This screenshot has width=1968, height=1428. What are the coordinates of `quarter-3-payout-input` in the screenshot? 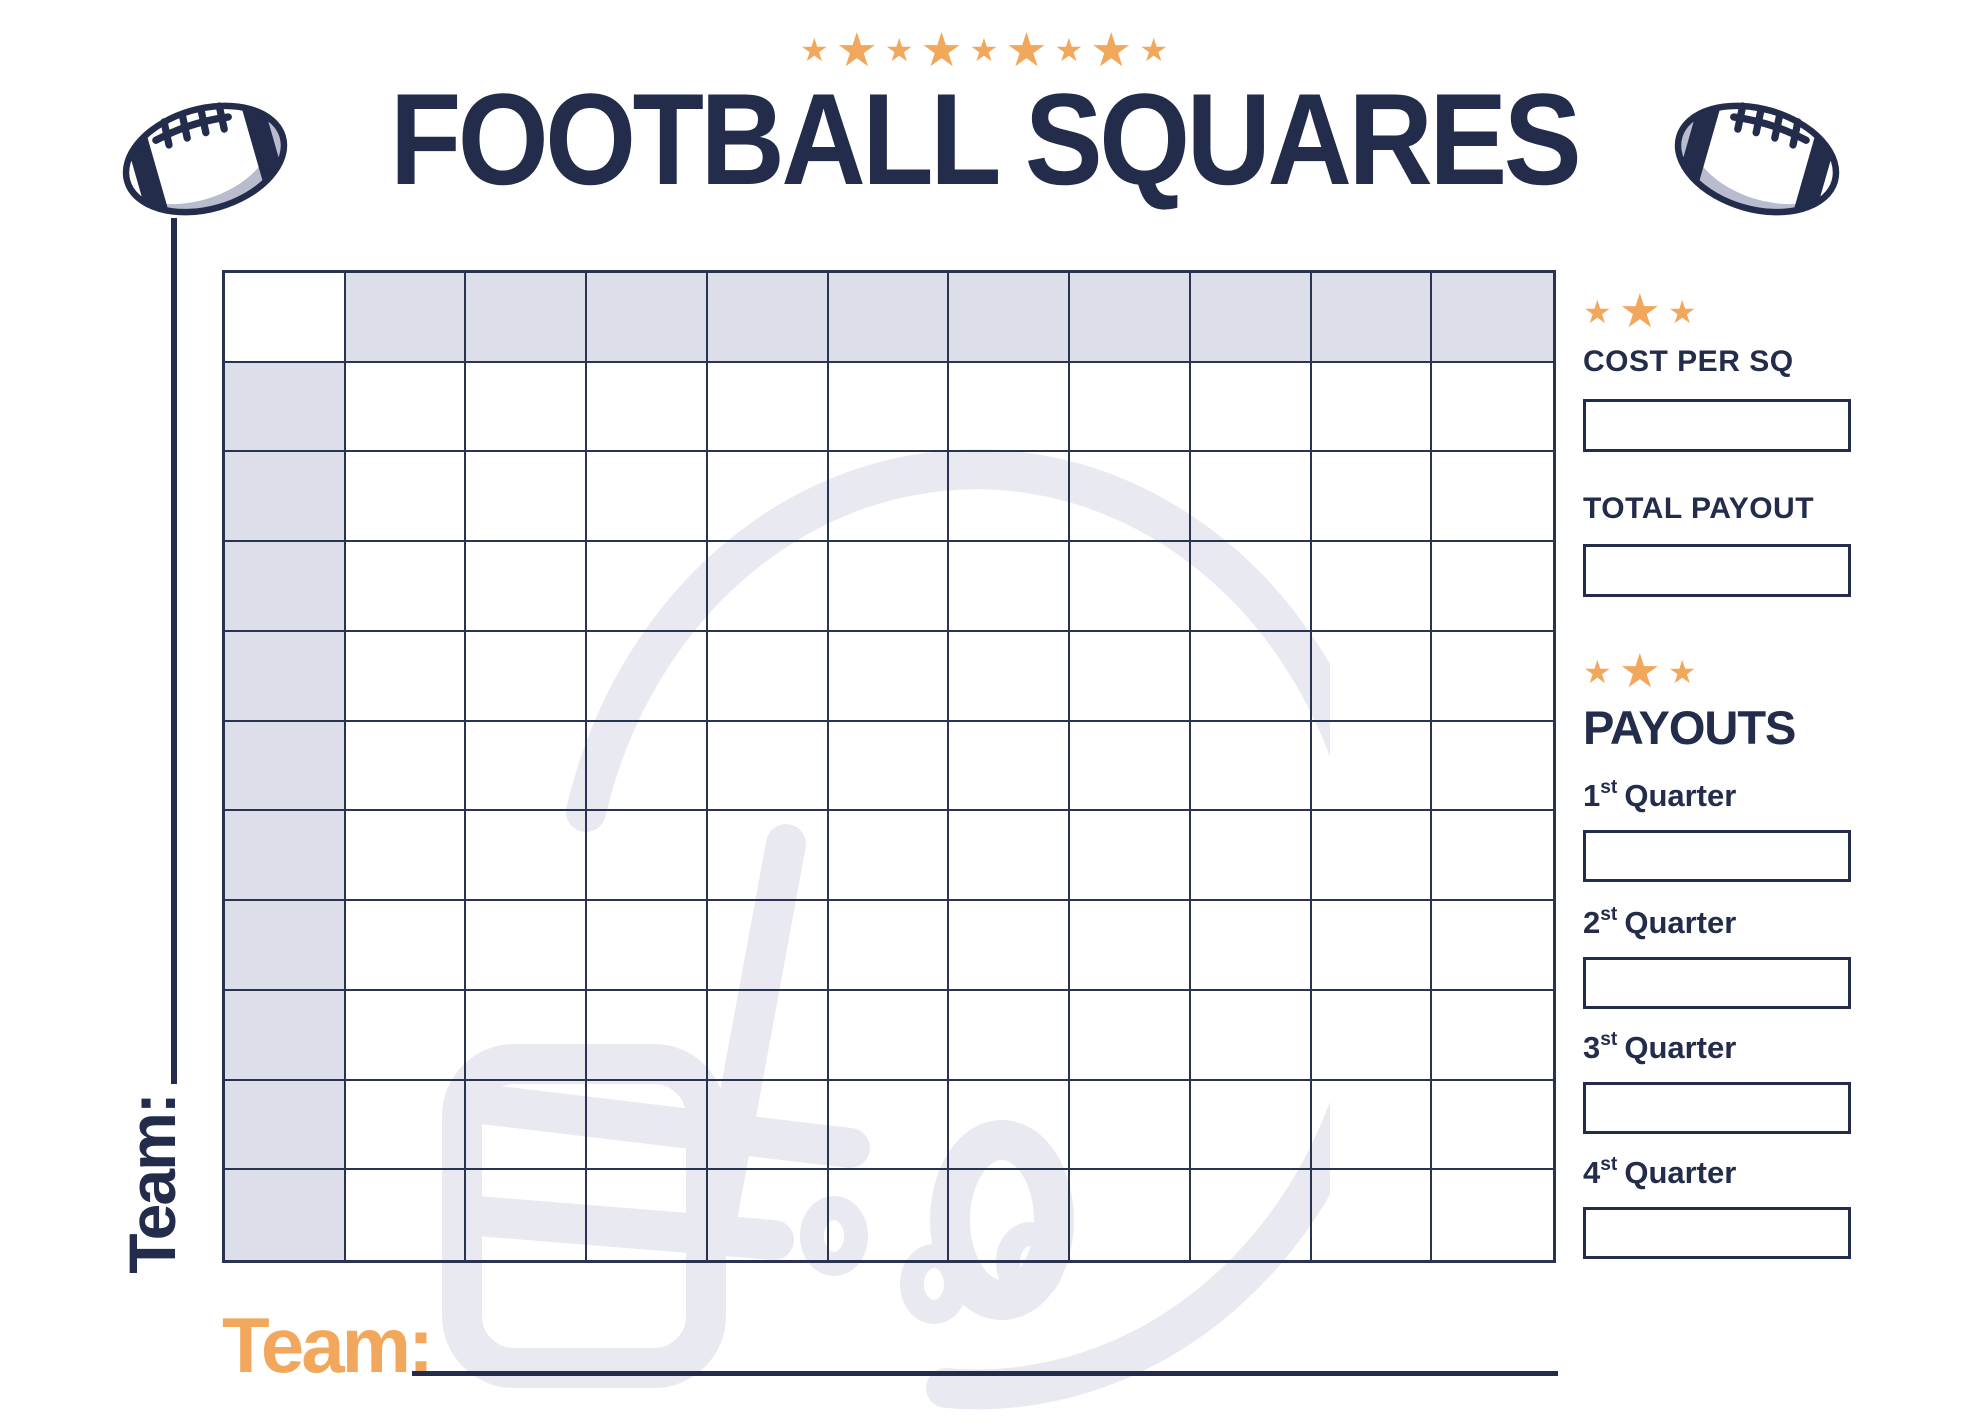 It's located at (1717, 1108).